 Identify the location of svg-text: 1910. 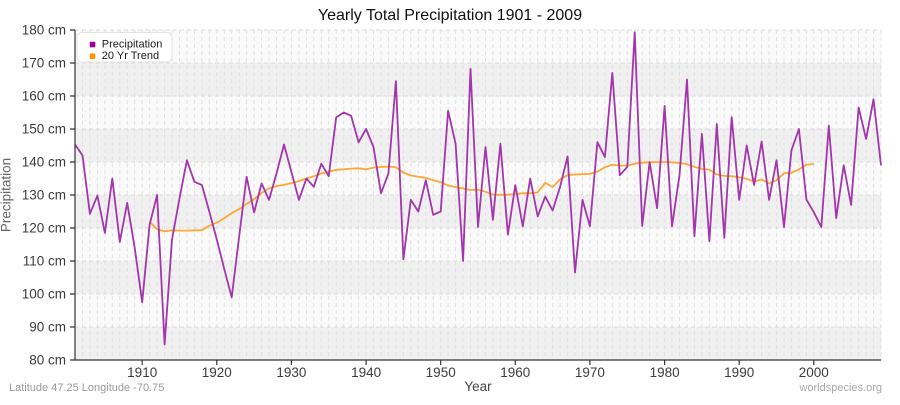
(142, 372).